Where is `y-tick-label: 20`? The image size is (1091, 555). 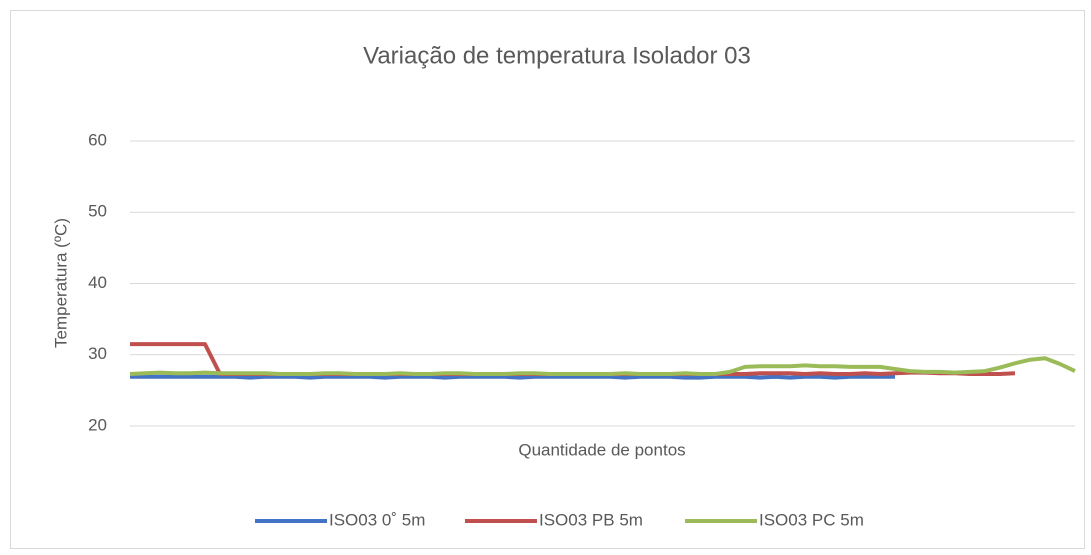
y-tick-label: 20 is located at coordinates (97, 424).